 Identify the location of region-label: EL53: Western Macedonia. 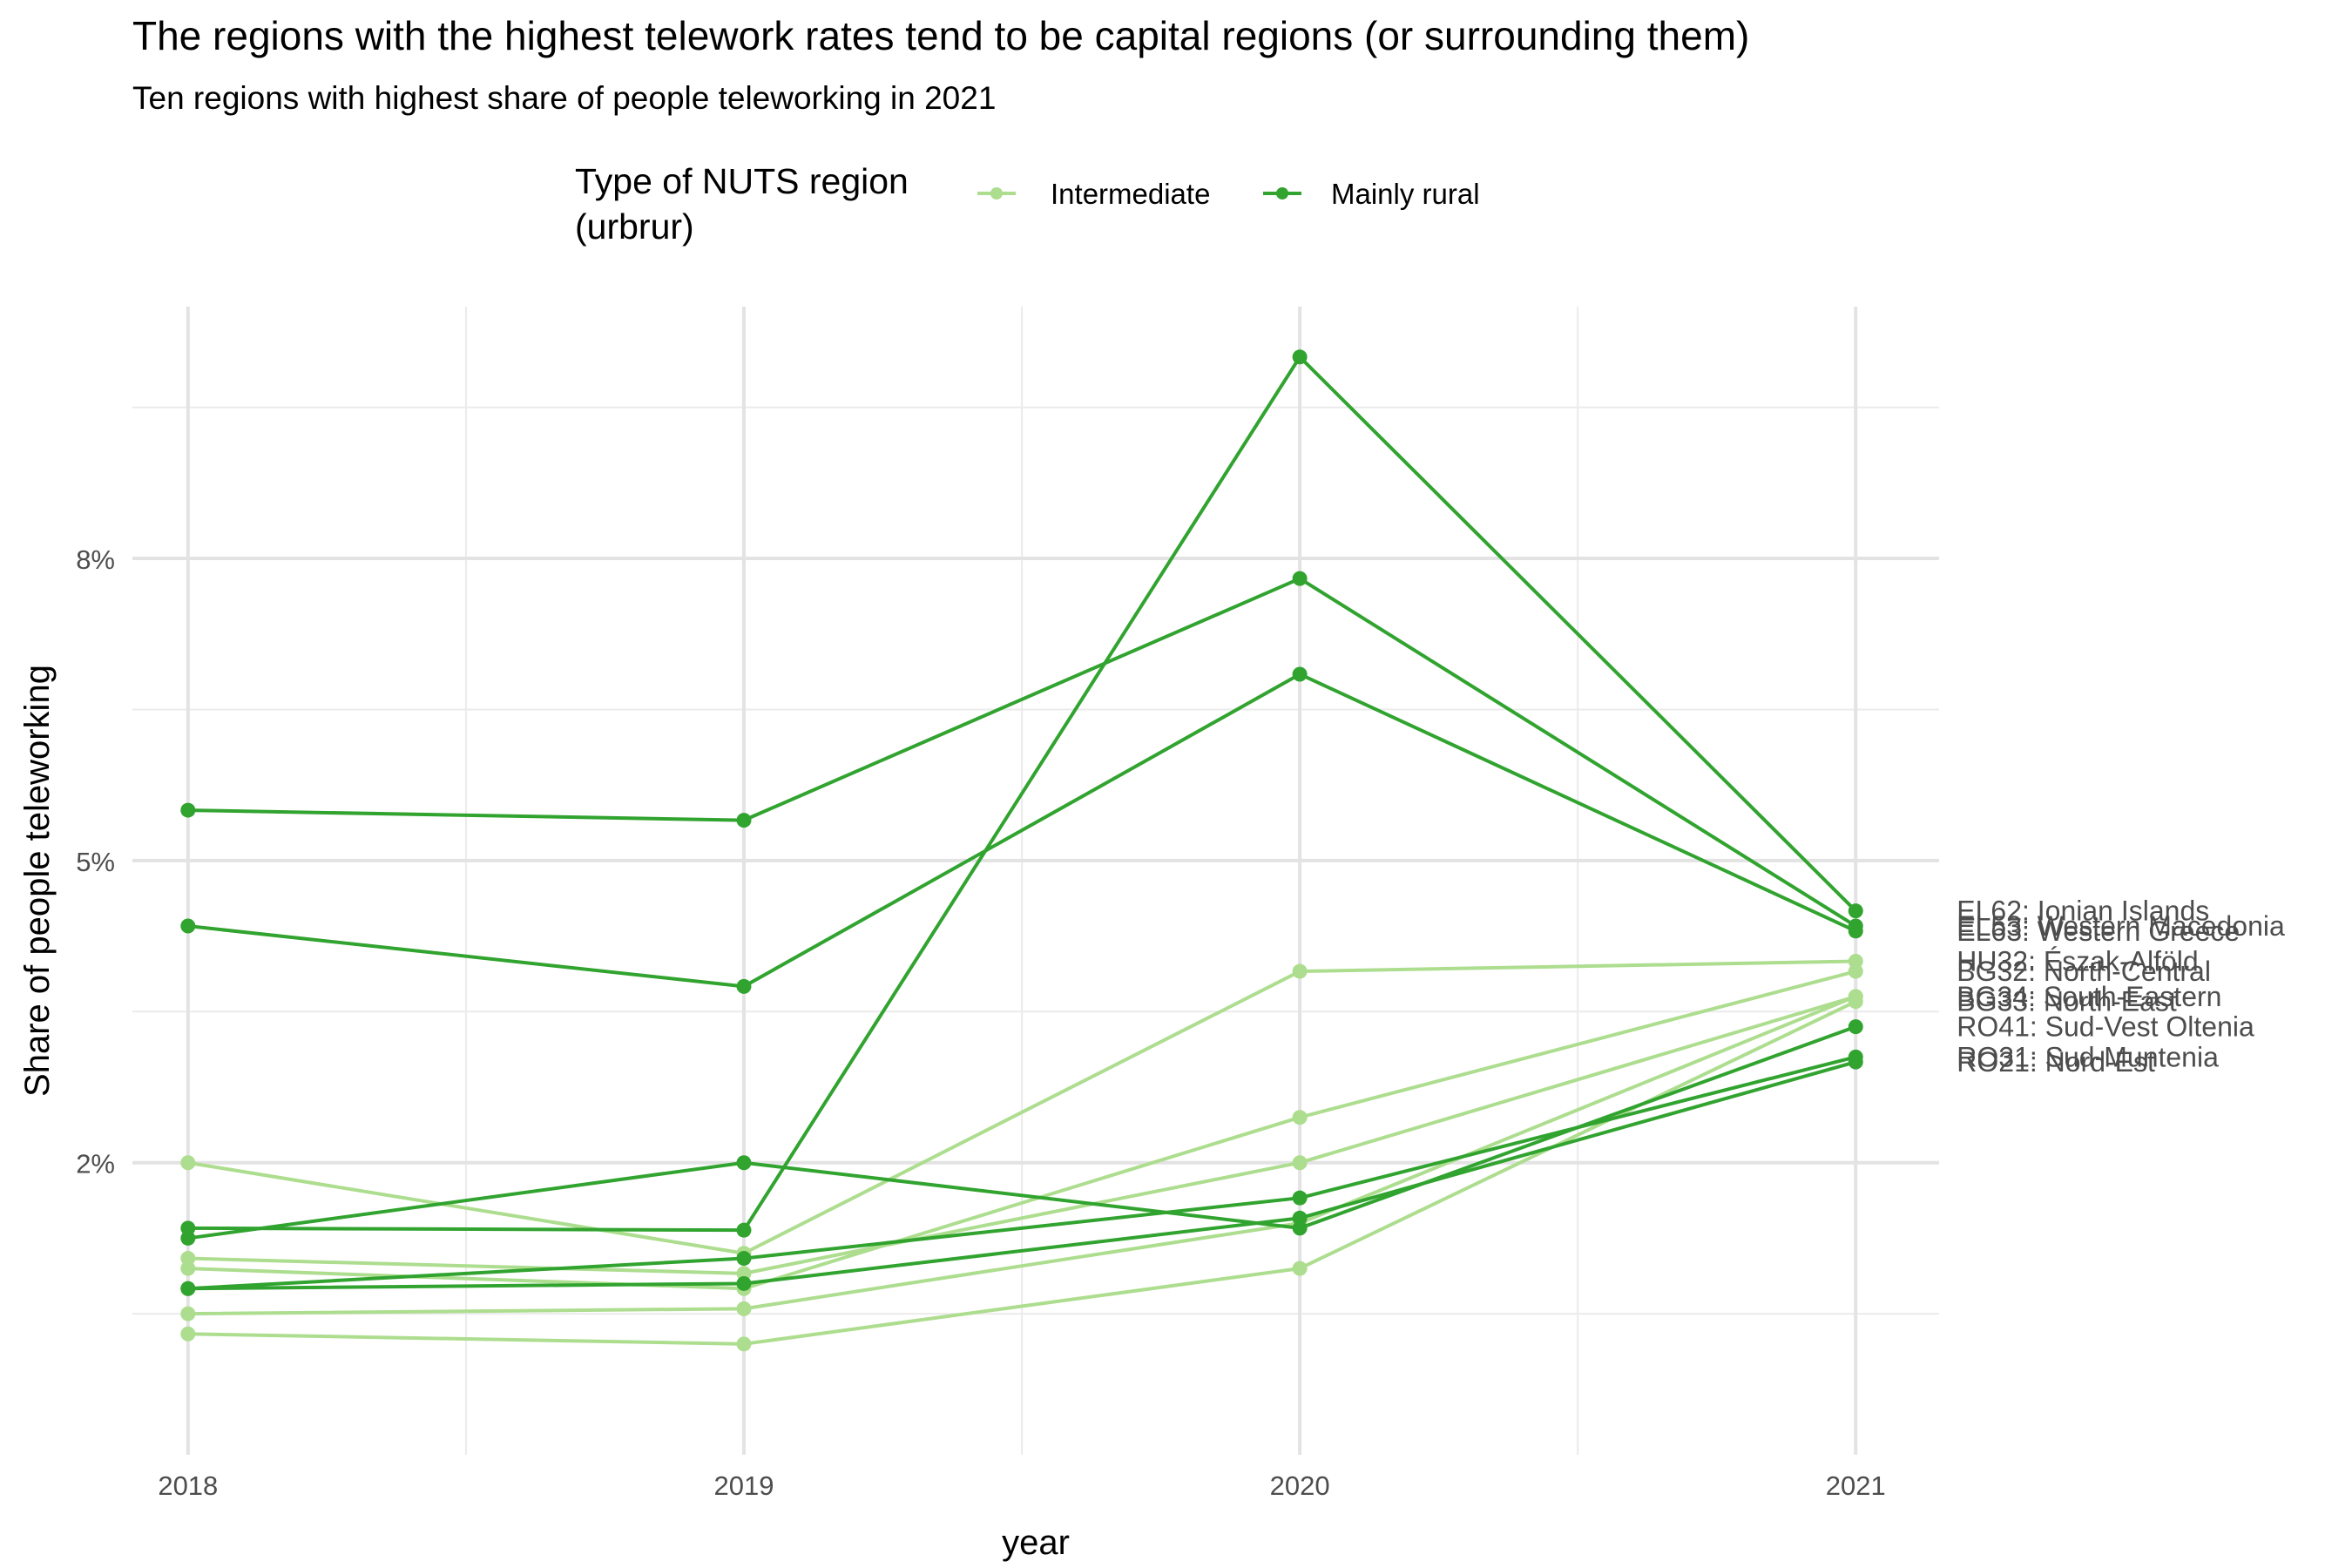
(2121, 926).